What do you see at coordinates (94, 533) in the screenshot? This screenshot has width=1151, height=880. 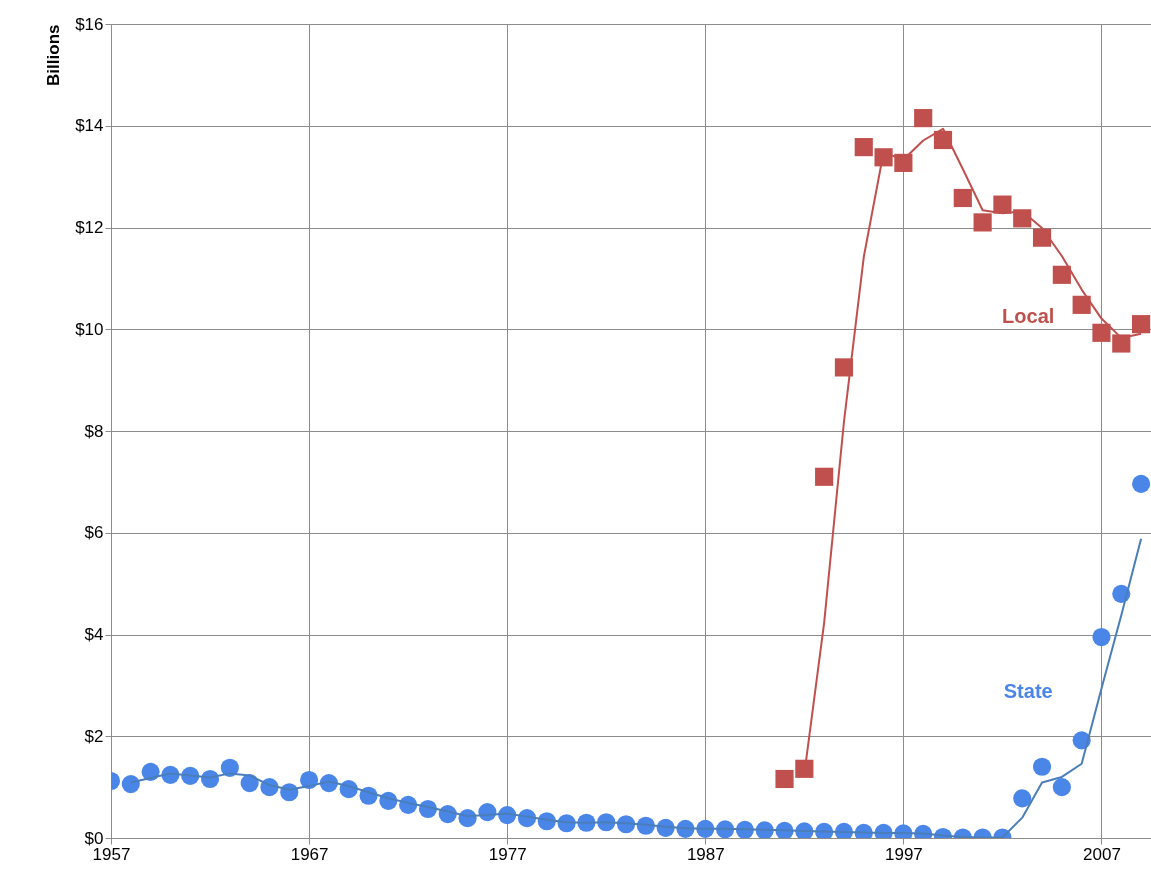 I see `y-tick-label: $6` at bounding box center [94, 533].